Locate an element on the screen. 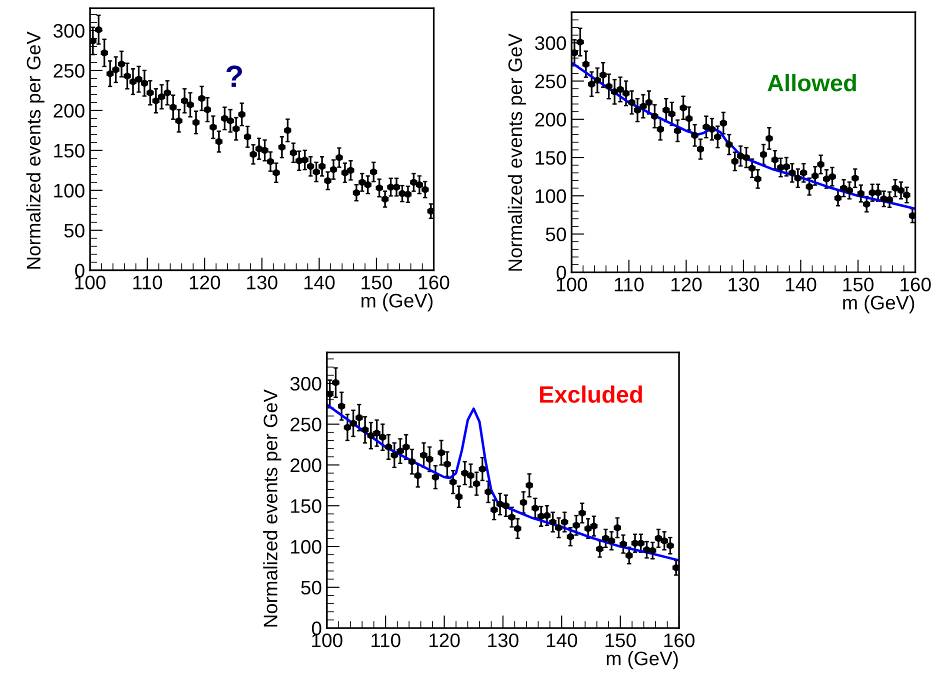  annotation: ? is located at coordinates (234, 76).